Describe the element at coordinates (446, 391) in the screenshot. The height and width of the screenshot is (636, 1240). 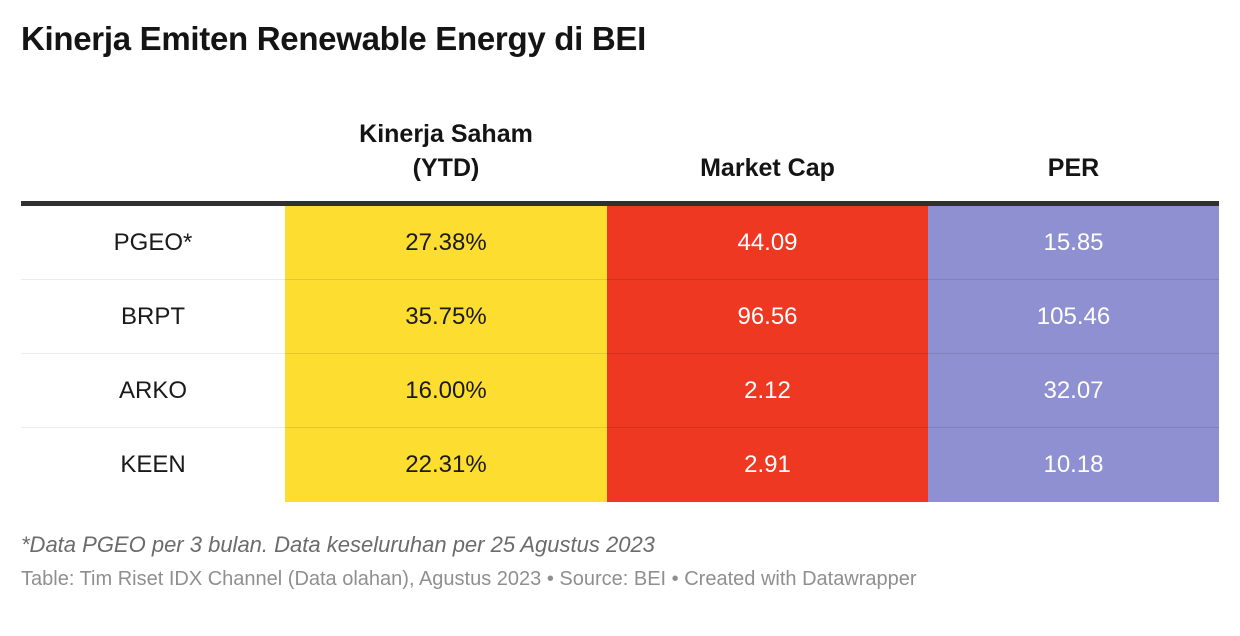
I see `kinerja-saham-value: 16.00%` at that location.